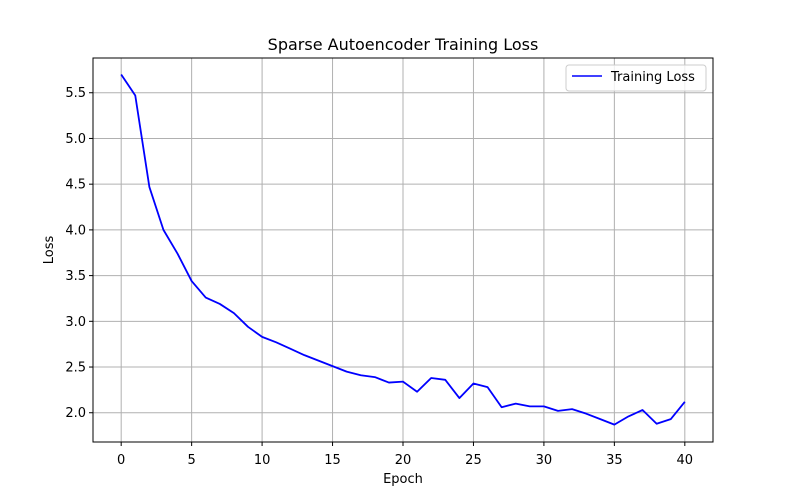  Describe the element at coordinates (75, 276) in the screenshot. I see `y-tick-label: 3.5` at that location.